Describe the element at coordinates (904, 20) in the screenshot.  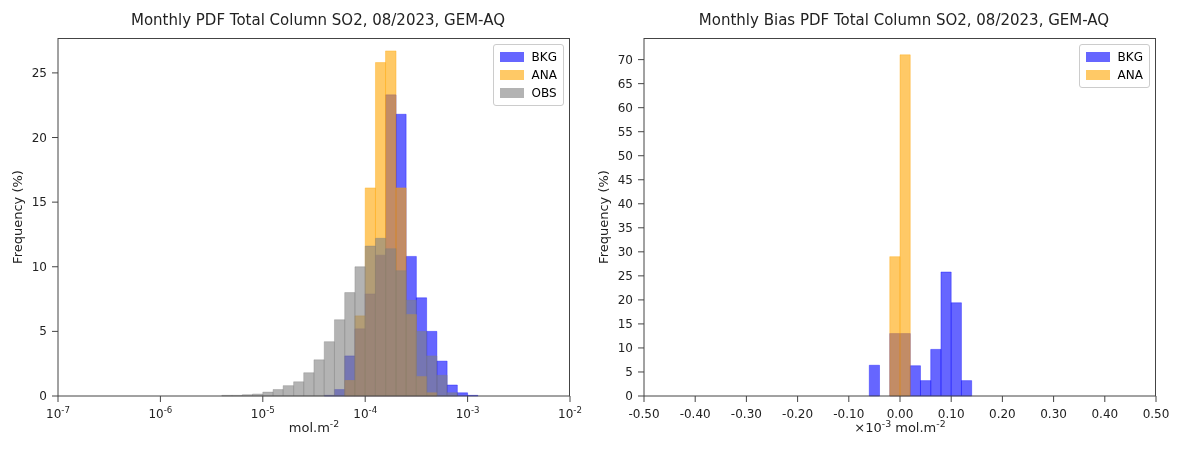
I see `chart-title: Monthly Bias PDF Total Column SO2, 08/2023, GEM-AQ` at that location.